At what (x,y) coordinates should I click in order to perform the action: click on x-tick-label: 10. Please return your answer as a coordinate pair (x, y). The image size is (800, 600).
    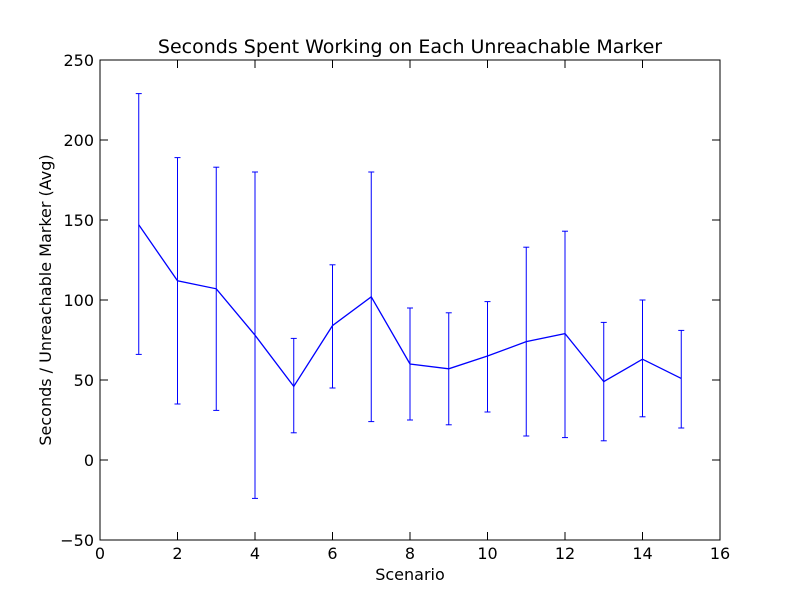
    Looking at the image, I should click on (487, 553).